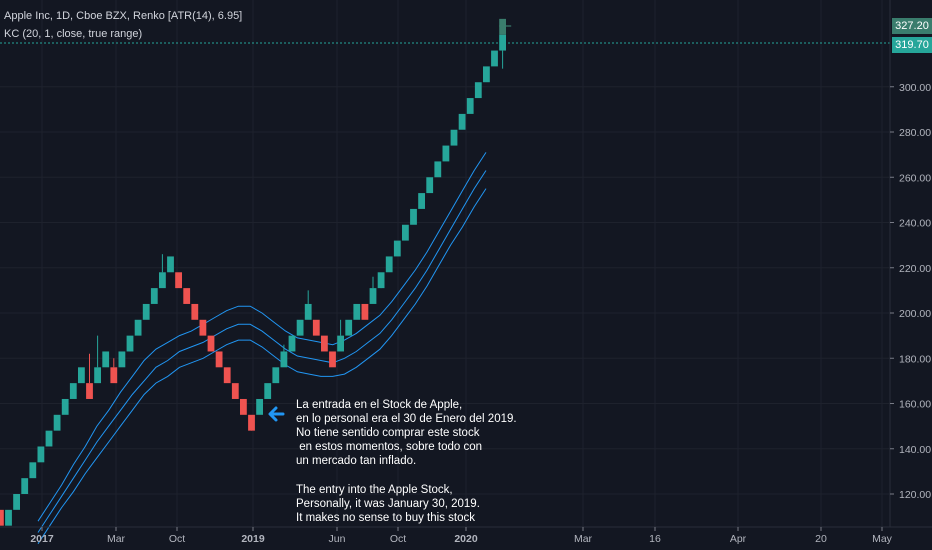  Describe the element at coordinates (738, 539) in the screenshot. I see `x-tick-label: Apr` at that location.